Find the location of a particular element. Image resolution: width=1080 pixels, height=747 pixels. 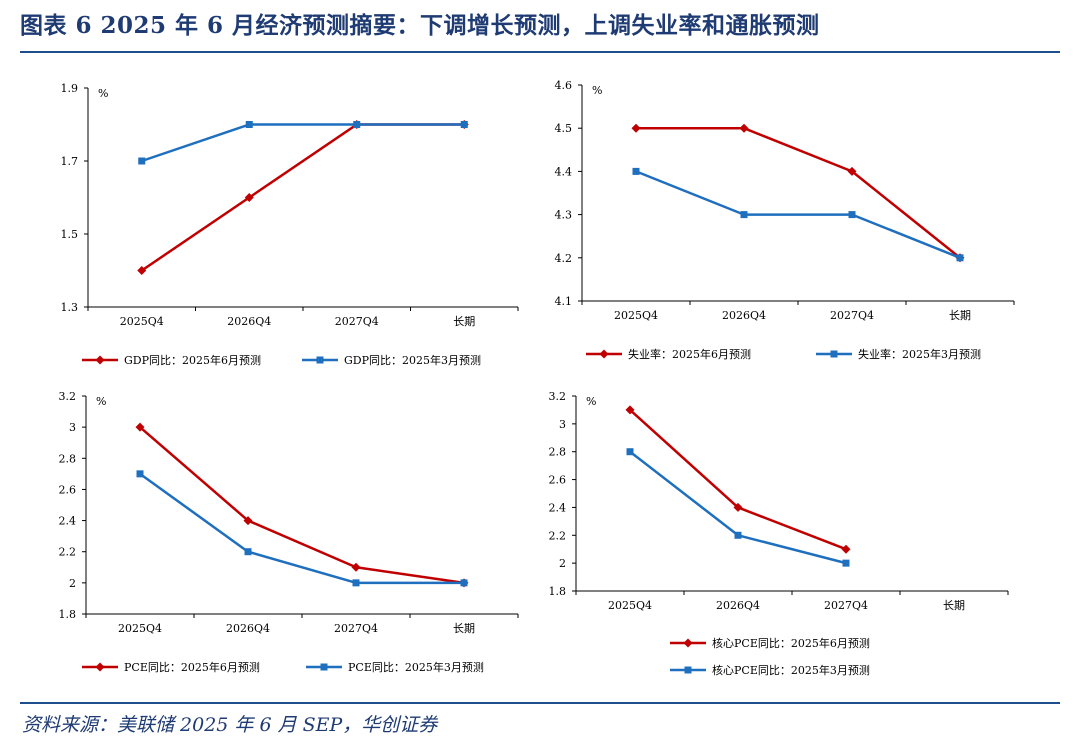

y-tick-label: 1.7 is located at coordinates (70, 161).